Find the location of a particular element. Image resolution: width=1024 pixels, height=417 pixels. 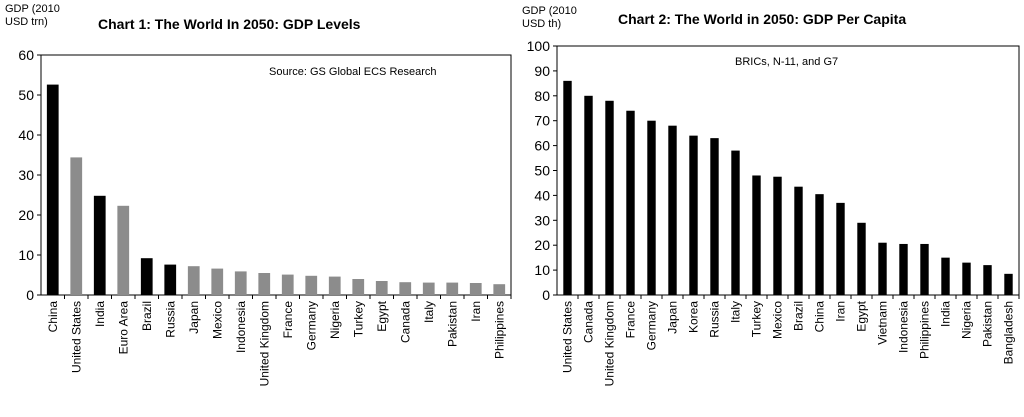

chart1-category-label: Canada is located at coordinates (405, 322).